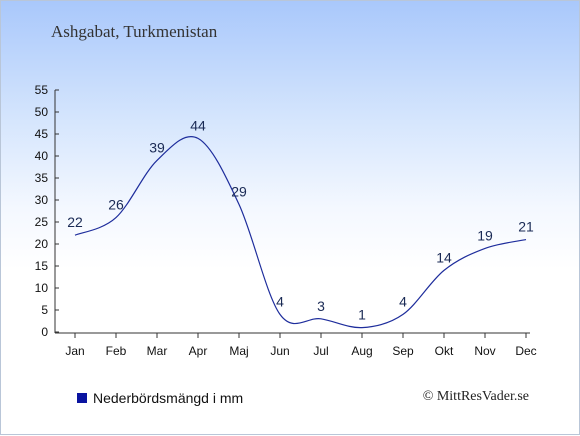 This screenshot has height=436, width=580. What do you see at coordinates (444, 351) in the screenshot?
I see `x-tick-label: Okt` at bounding box center [444, 351].